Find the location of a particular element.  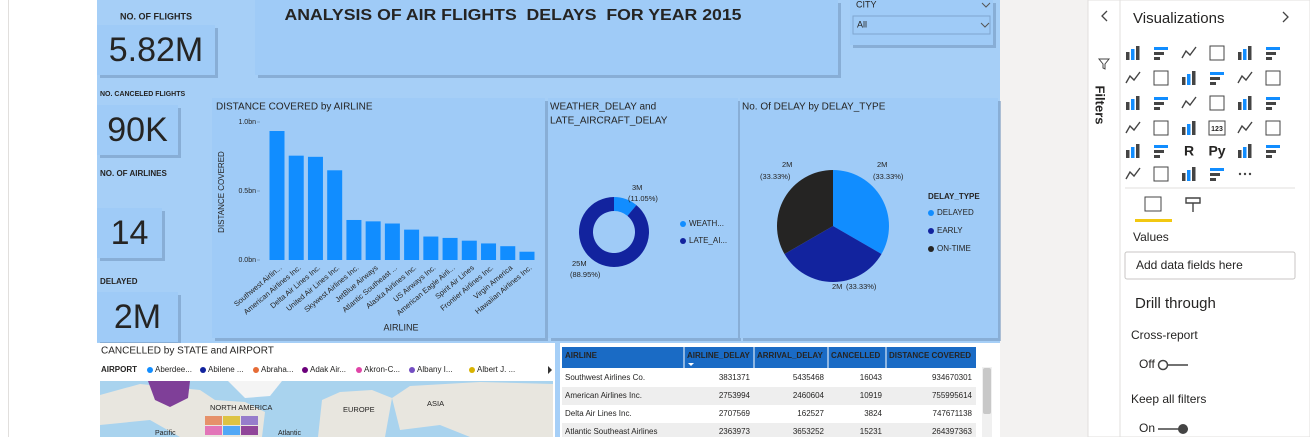

fields-tab-icon is located at coordinates (1153, 204).